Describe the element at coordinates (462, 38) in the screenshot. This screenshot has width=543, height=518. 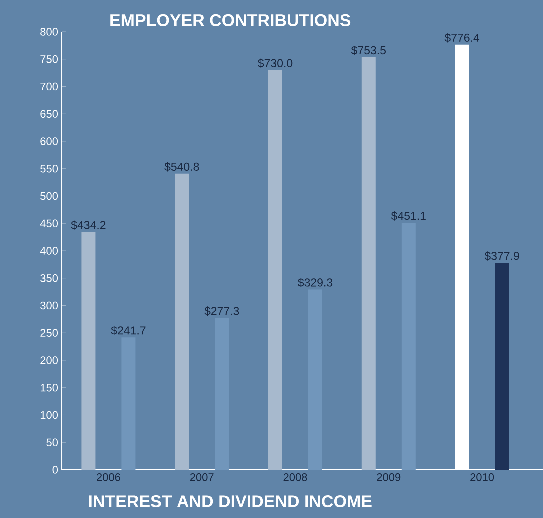
I see `data-label: $776.4` at that location.